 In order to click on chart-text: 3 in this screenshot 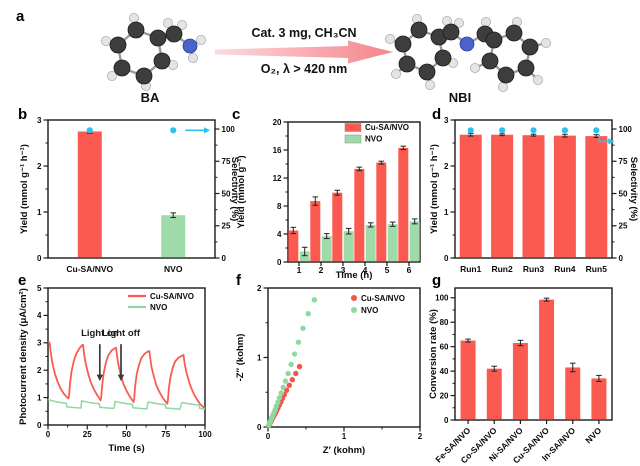, I will do `click(39, 343)`.